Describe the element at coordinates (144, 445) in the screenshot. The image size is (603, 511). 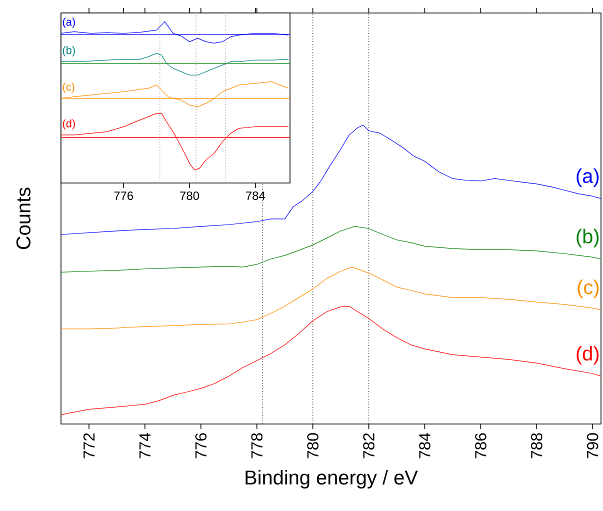
I see `x-tick-label: 774` at that location.